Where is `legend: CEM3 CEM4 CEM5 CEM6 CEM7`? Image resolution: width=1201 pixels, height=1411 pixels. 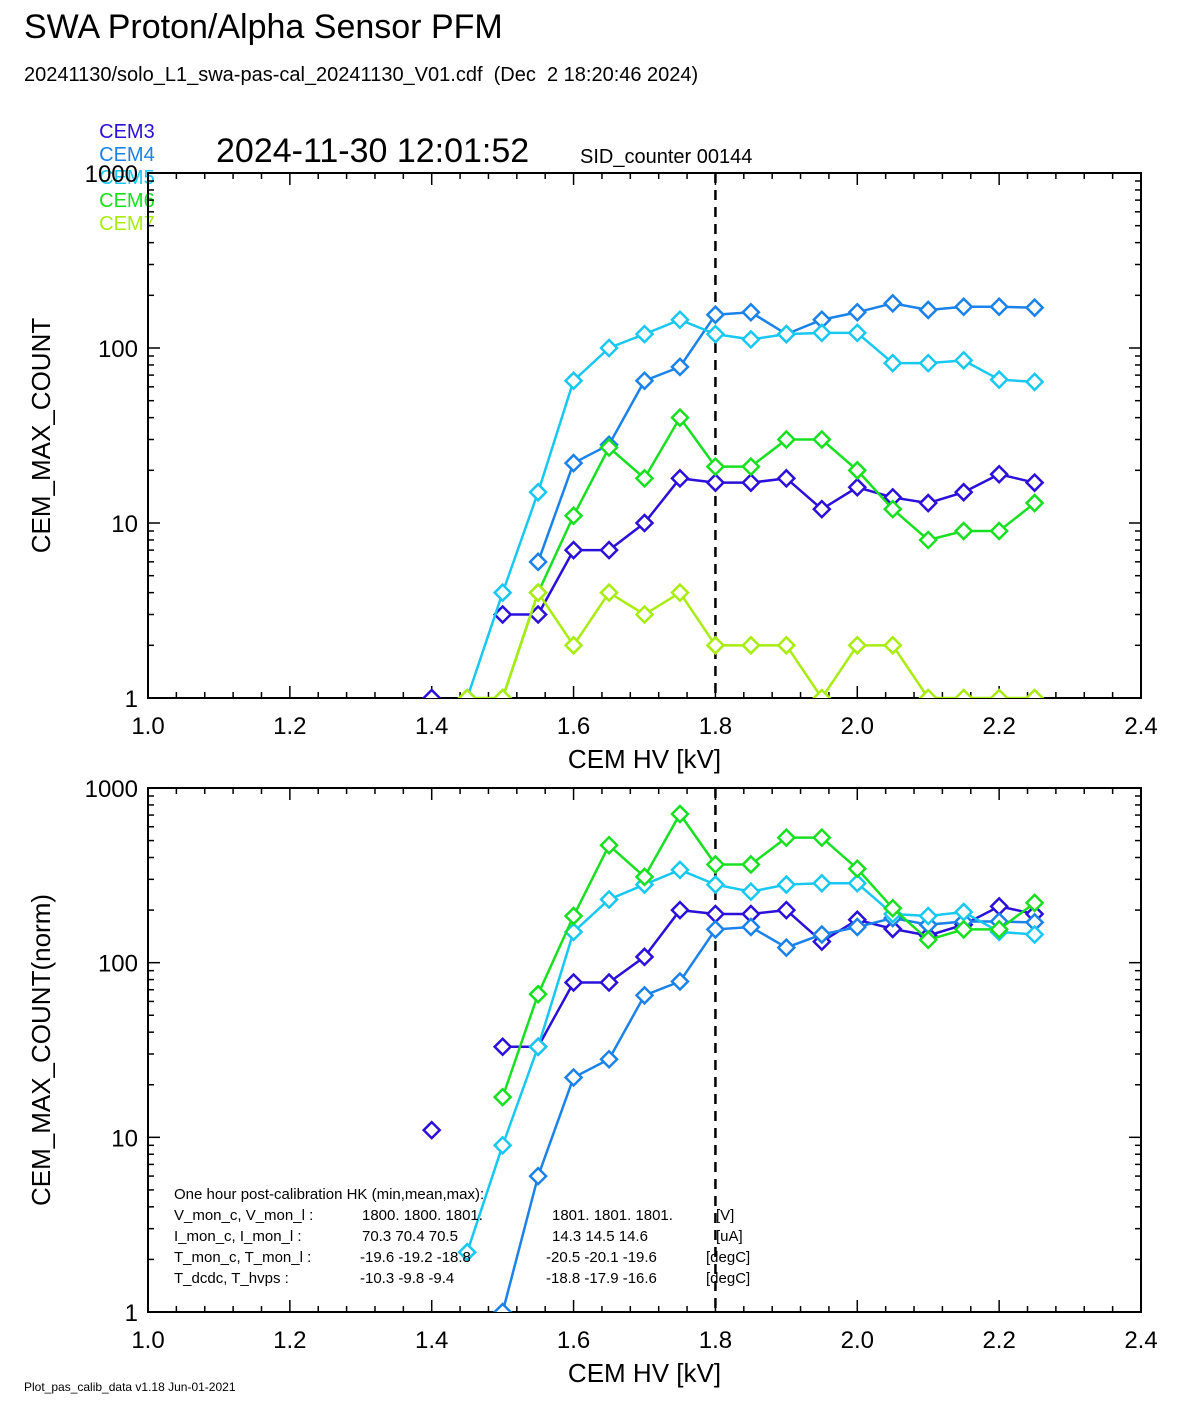
legend: CEM3 CEM4 CEM5 CEM6 CEM7 is located at coordinates (126, 167).